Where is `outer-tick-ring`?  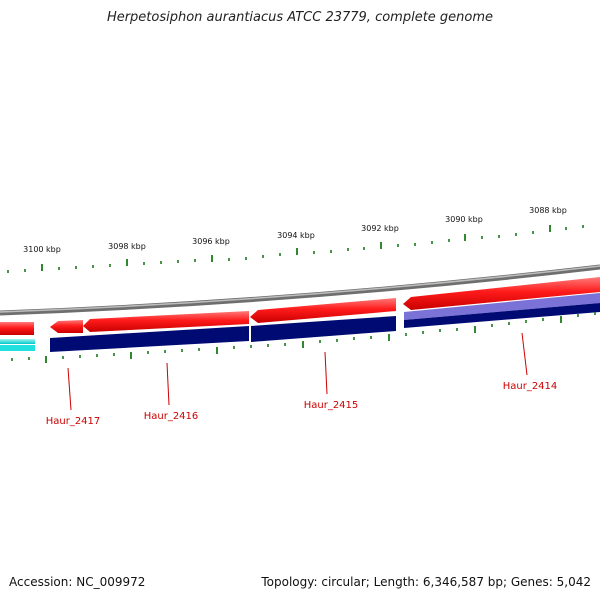 outer-tick-ring is located at coordinates (295, 249).